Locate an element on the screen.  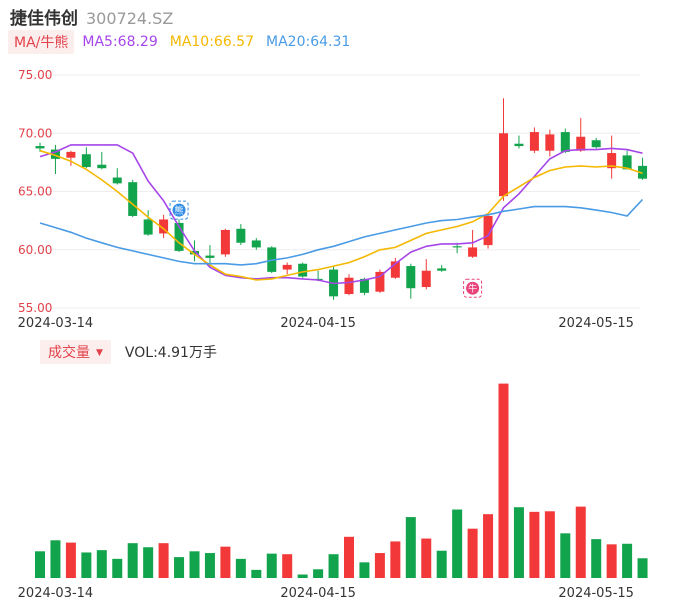
signal-markers: 熊牛 is located at coordinates (326, 249).